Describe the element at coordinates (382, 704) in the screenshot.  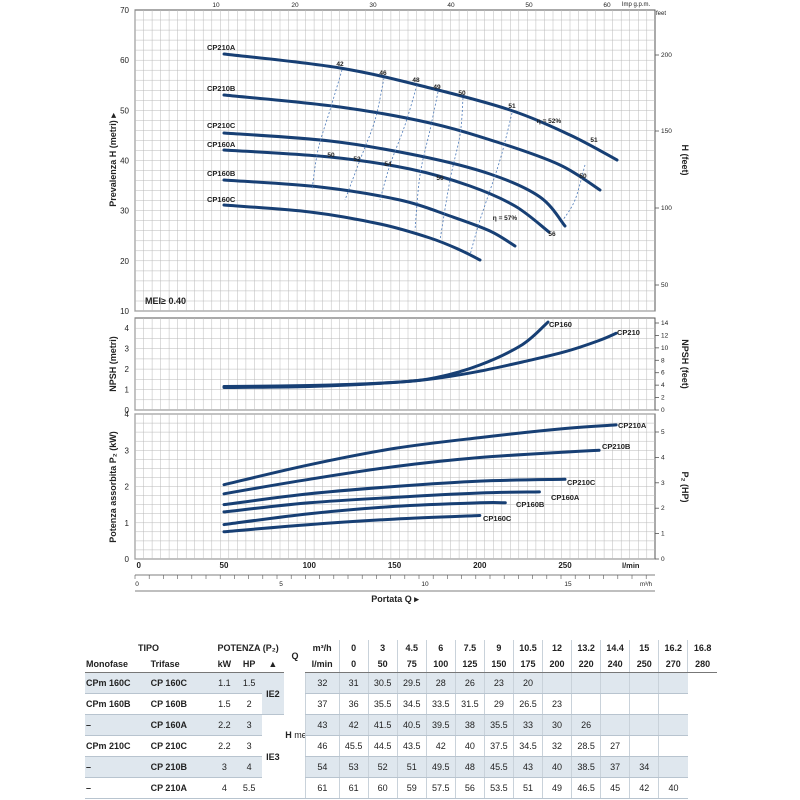
I see `head-value: 35.5` at that location.